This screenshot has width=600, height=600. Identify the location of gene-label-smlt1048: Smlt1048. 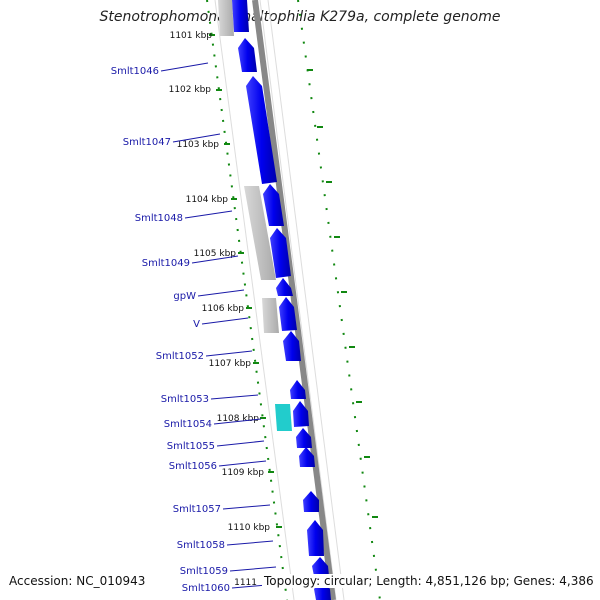
(159, 218).